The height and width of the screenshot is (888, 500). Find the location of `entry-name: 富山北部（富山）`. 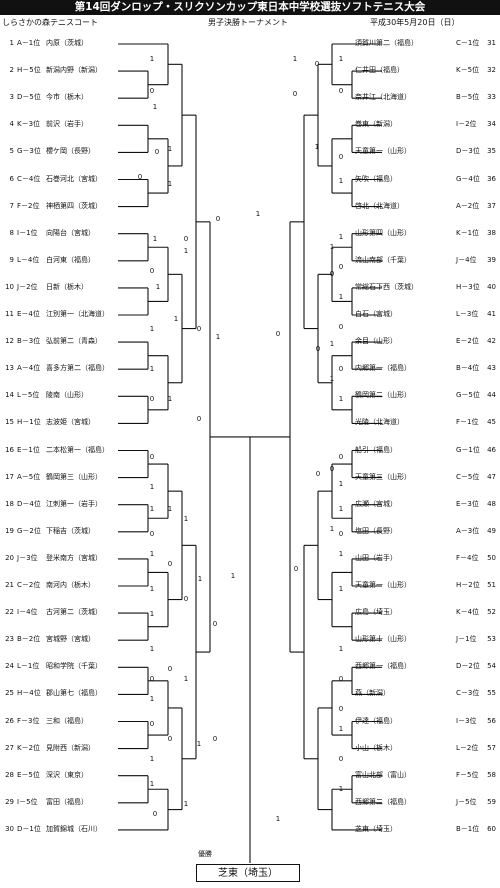

entry-name: 富山北部（富山） is located at coordinates (383, 774).